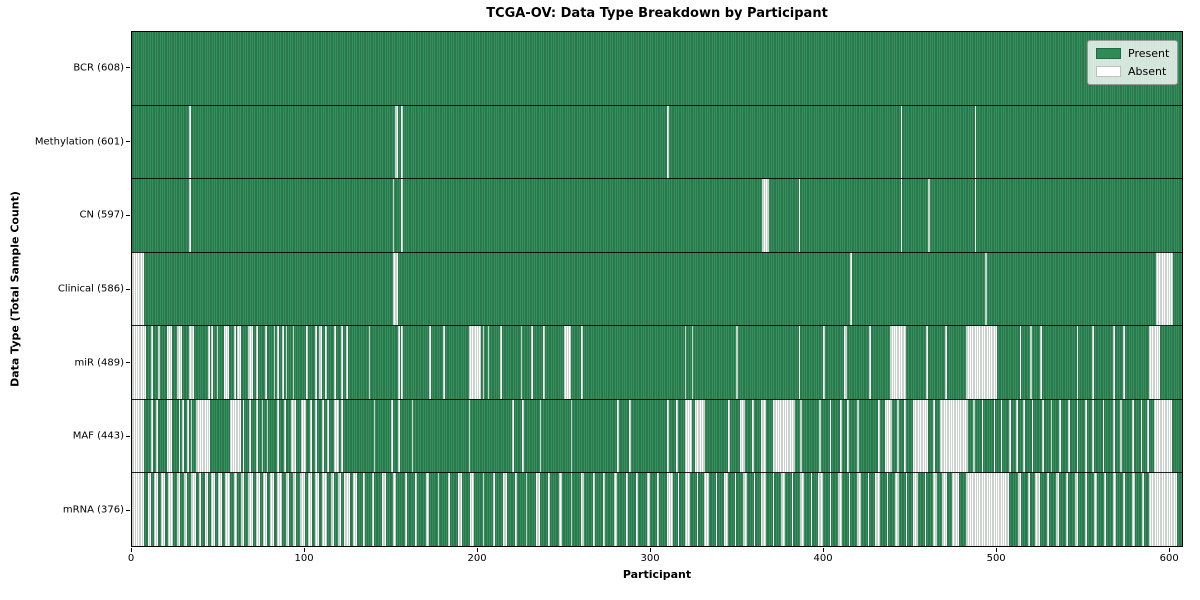 The width and height of the screenshot is (1200, 600). I want to click on heatmap-row-maf, so click(657, 436).